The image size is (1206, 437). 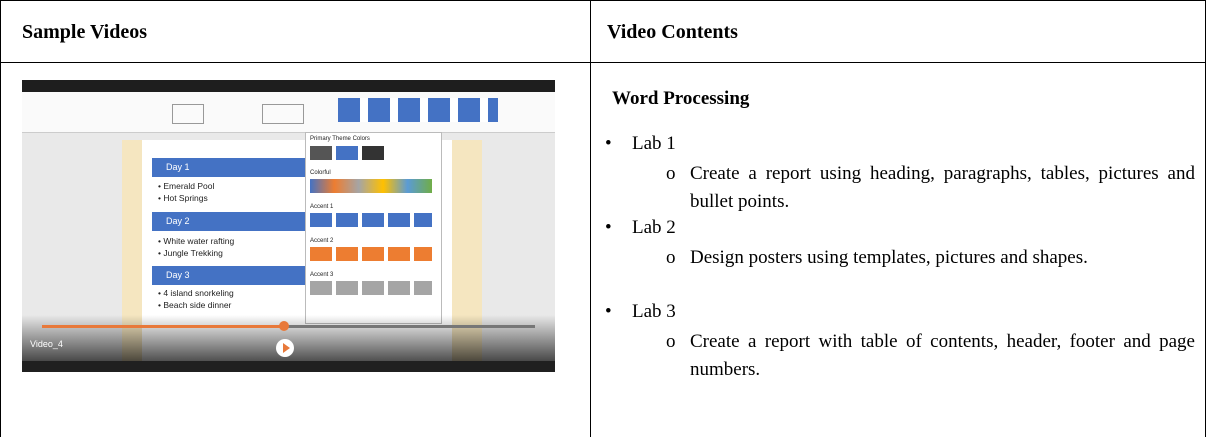 I want to click on play-button, so click(x=285, y=348).